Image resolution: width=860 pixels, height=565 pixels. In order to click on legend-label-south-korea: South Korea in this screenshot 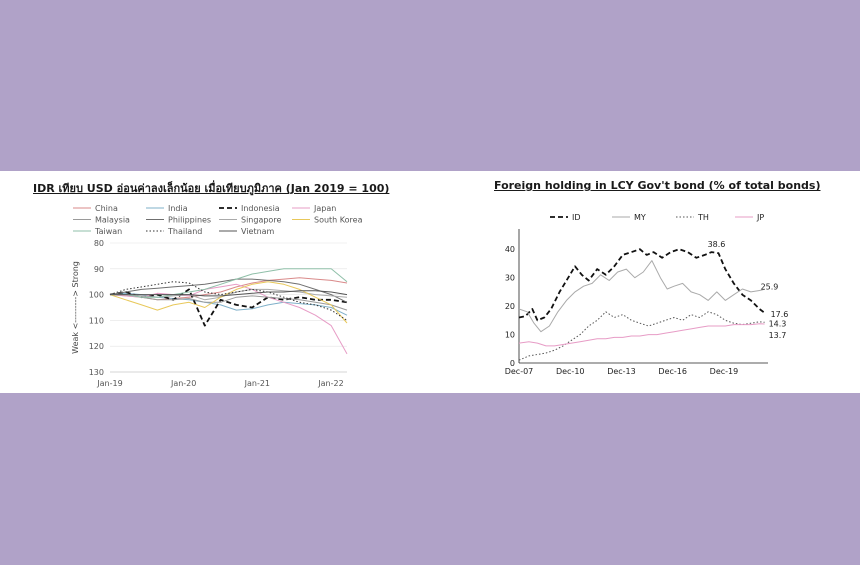, I will do `click(338, 220)`.